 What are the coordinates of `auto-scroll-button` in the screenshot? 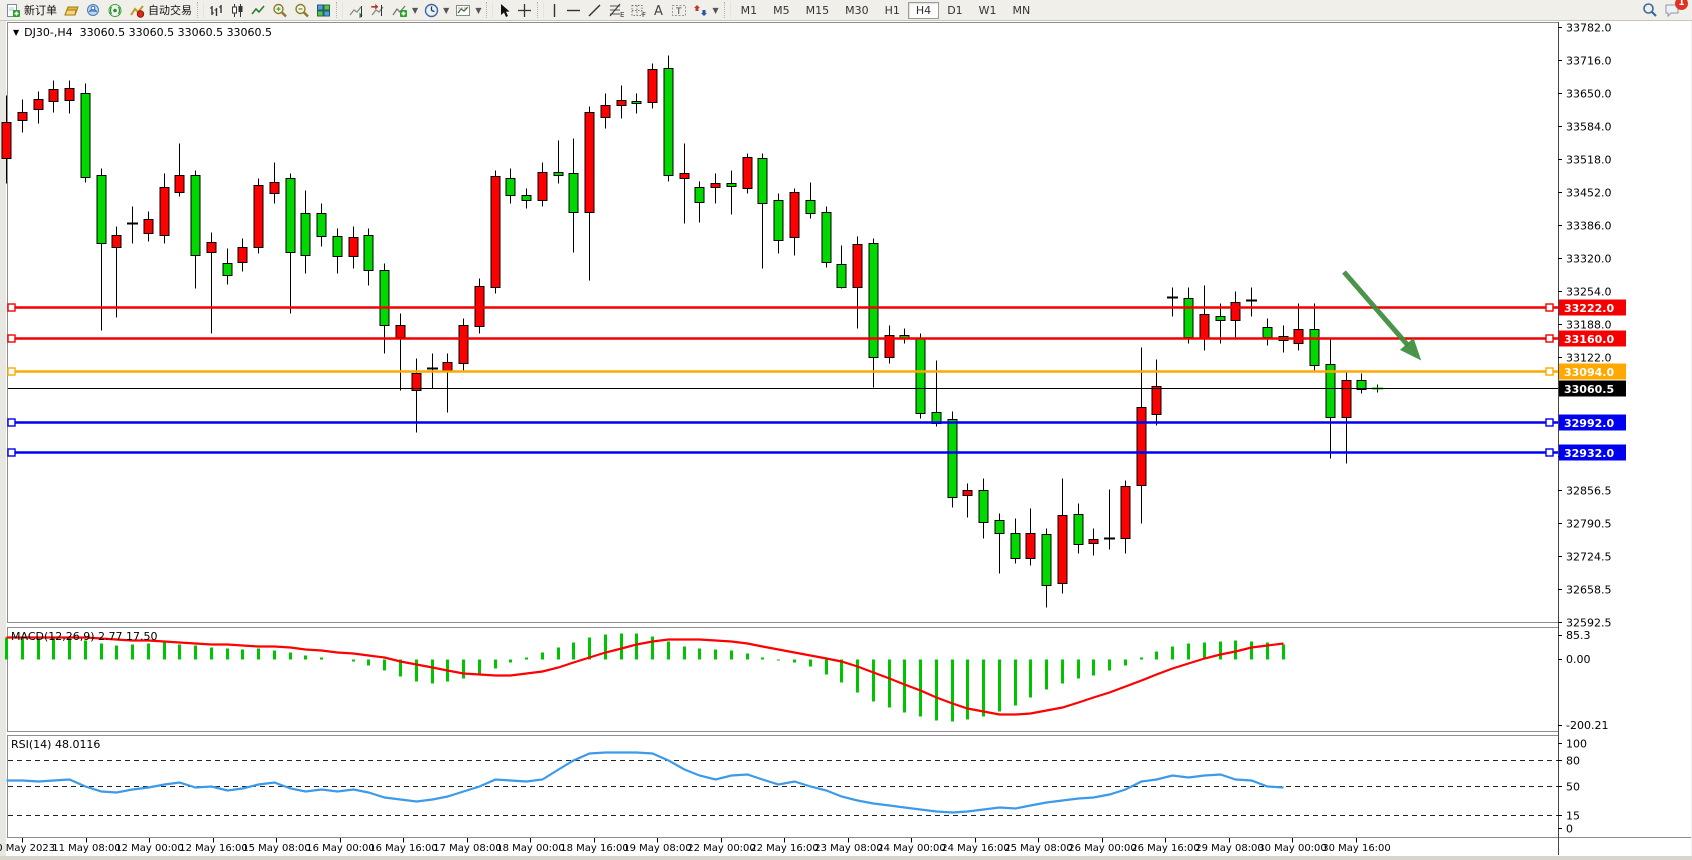 It's located at (356, 10).